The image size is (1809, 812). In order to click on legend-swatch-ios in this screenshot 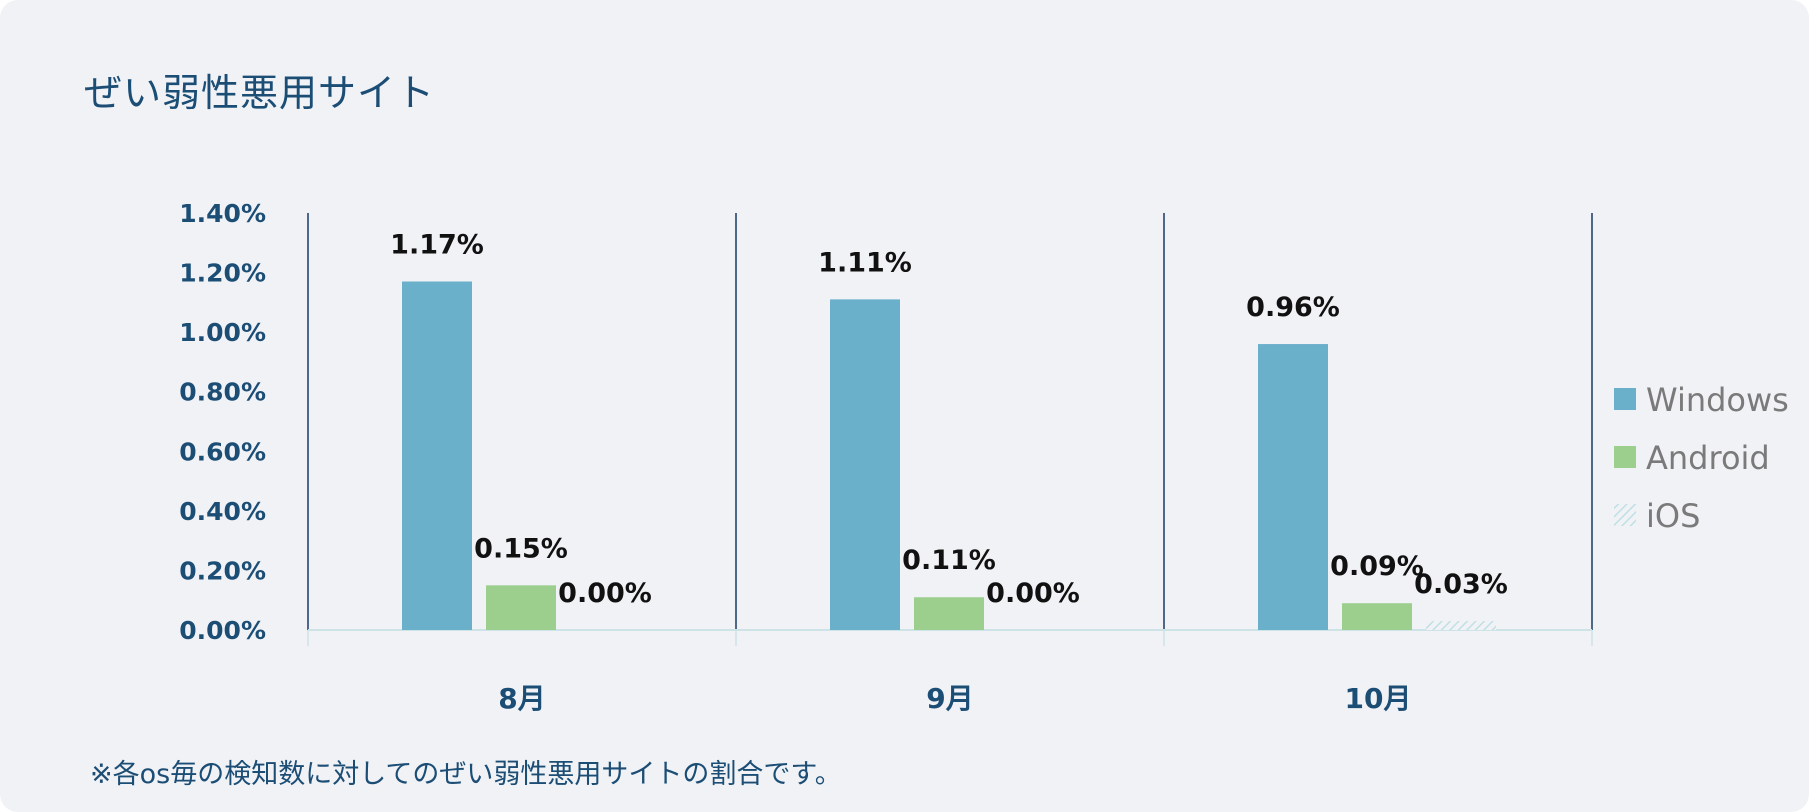, I will do `click(1625, 515)`.